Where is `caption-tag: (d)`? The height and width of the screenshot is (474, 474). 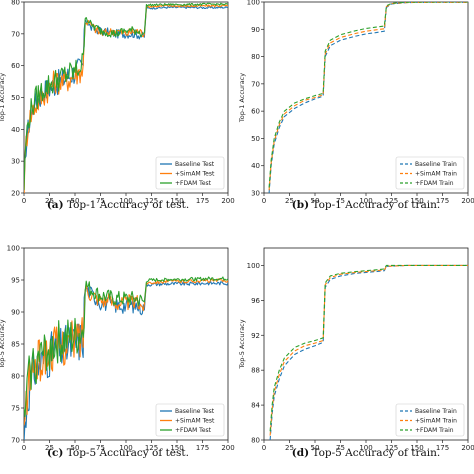
caption-tag: (d) is located at coordinates (300, 453).